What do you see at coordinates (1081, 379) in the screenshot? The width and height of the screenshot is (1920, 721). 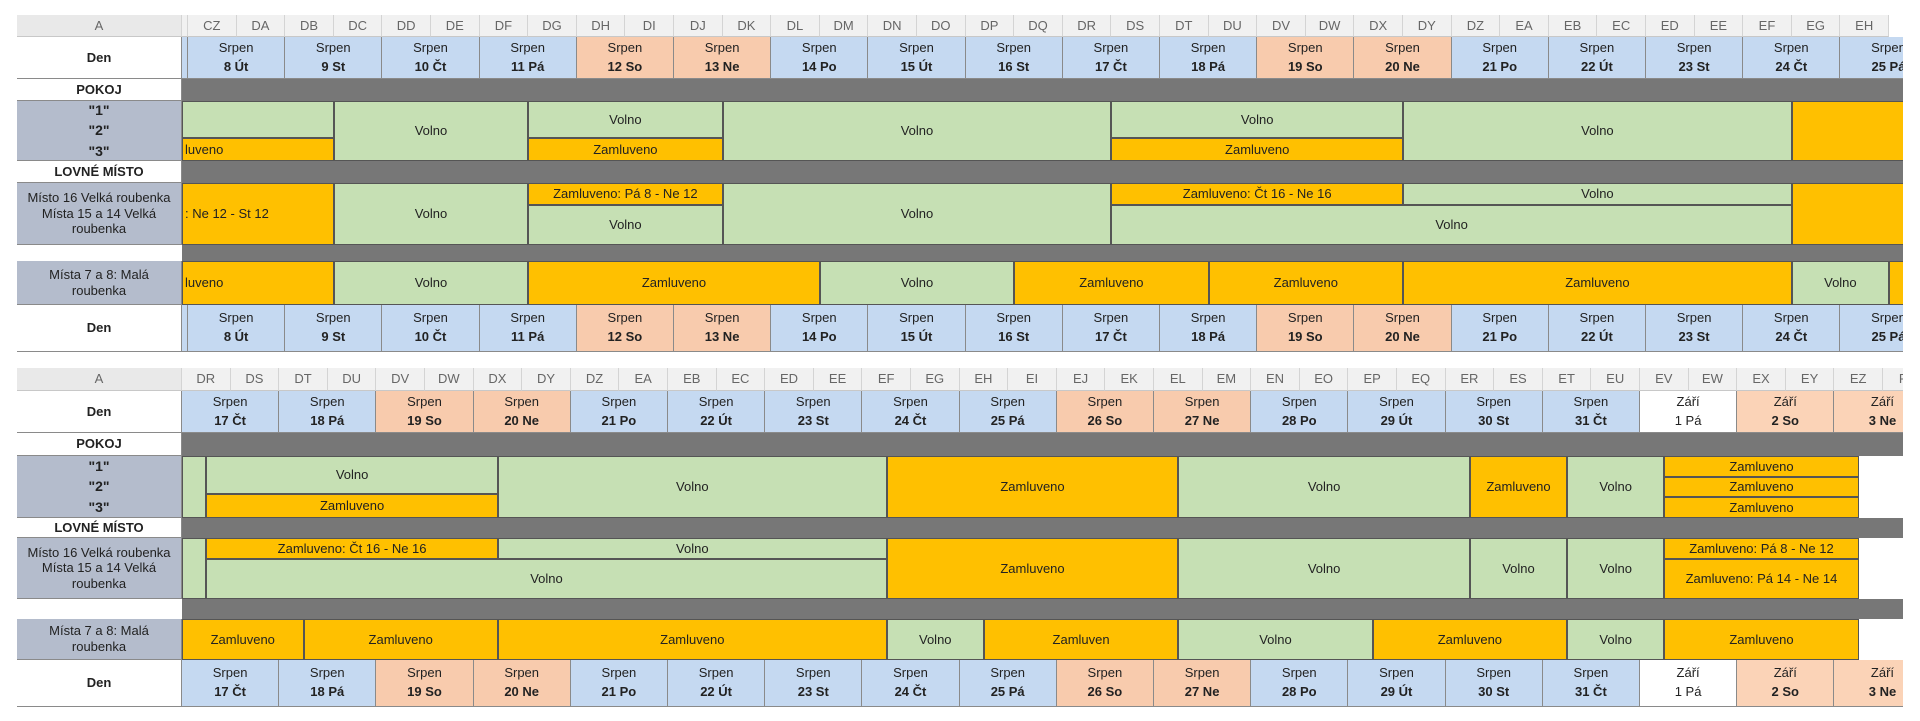 I see `column-header: EJ` at bounding box center [1081, 379].